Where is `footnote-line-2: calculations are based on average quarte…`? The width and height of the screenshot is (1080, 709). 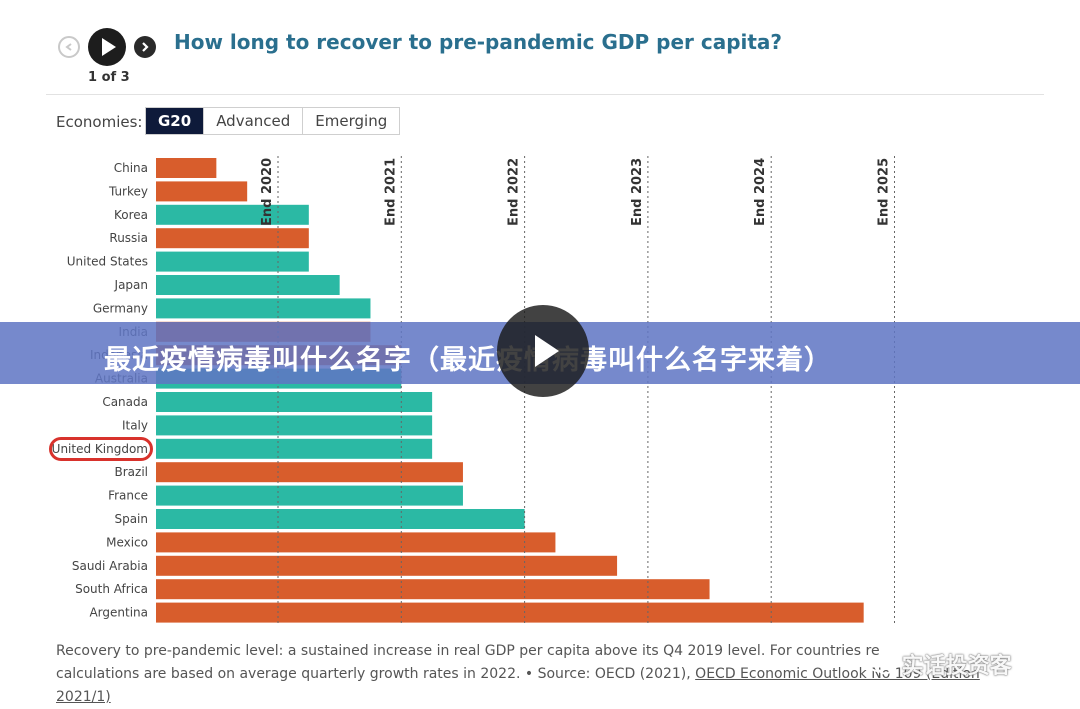 footnote-line-2: calculations are based on average quarte… is located at coordinates (546, 686).